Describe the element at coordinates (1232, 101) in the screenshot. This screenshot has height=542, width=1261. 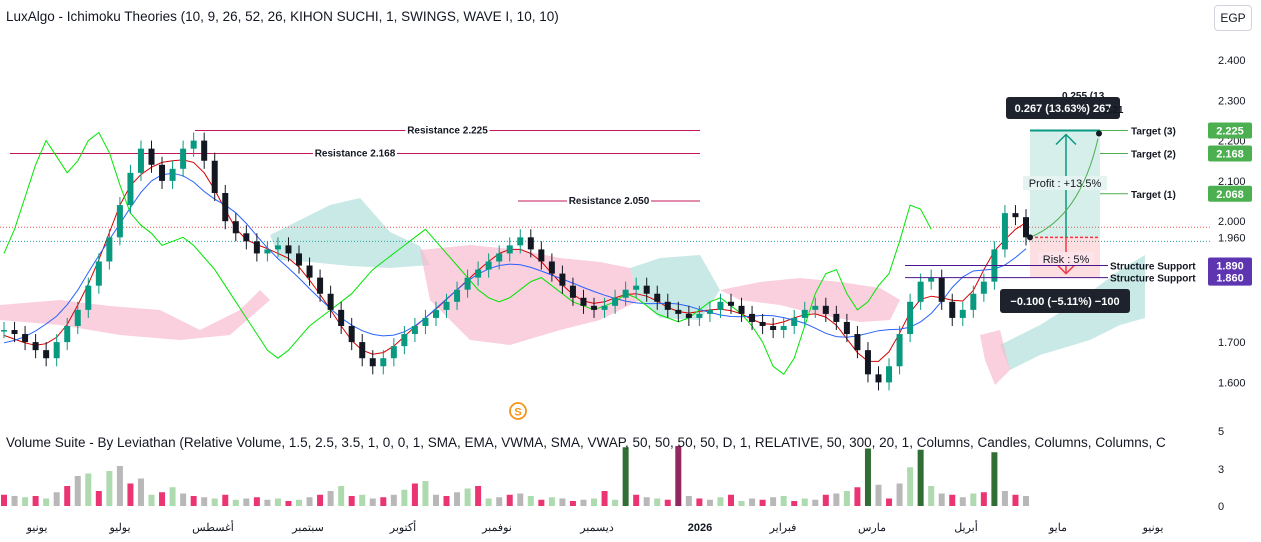
I see `price-tick-label: 2.300` at that location.